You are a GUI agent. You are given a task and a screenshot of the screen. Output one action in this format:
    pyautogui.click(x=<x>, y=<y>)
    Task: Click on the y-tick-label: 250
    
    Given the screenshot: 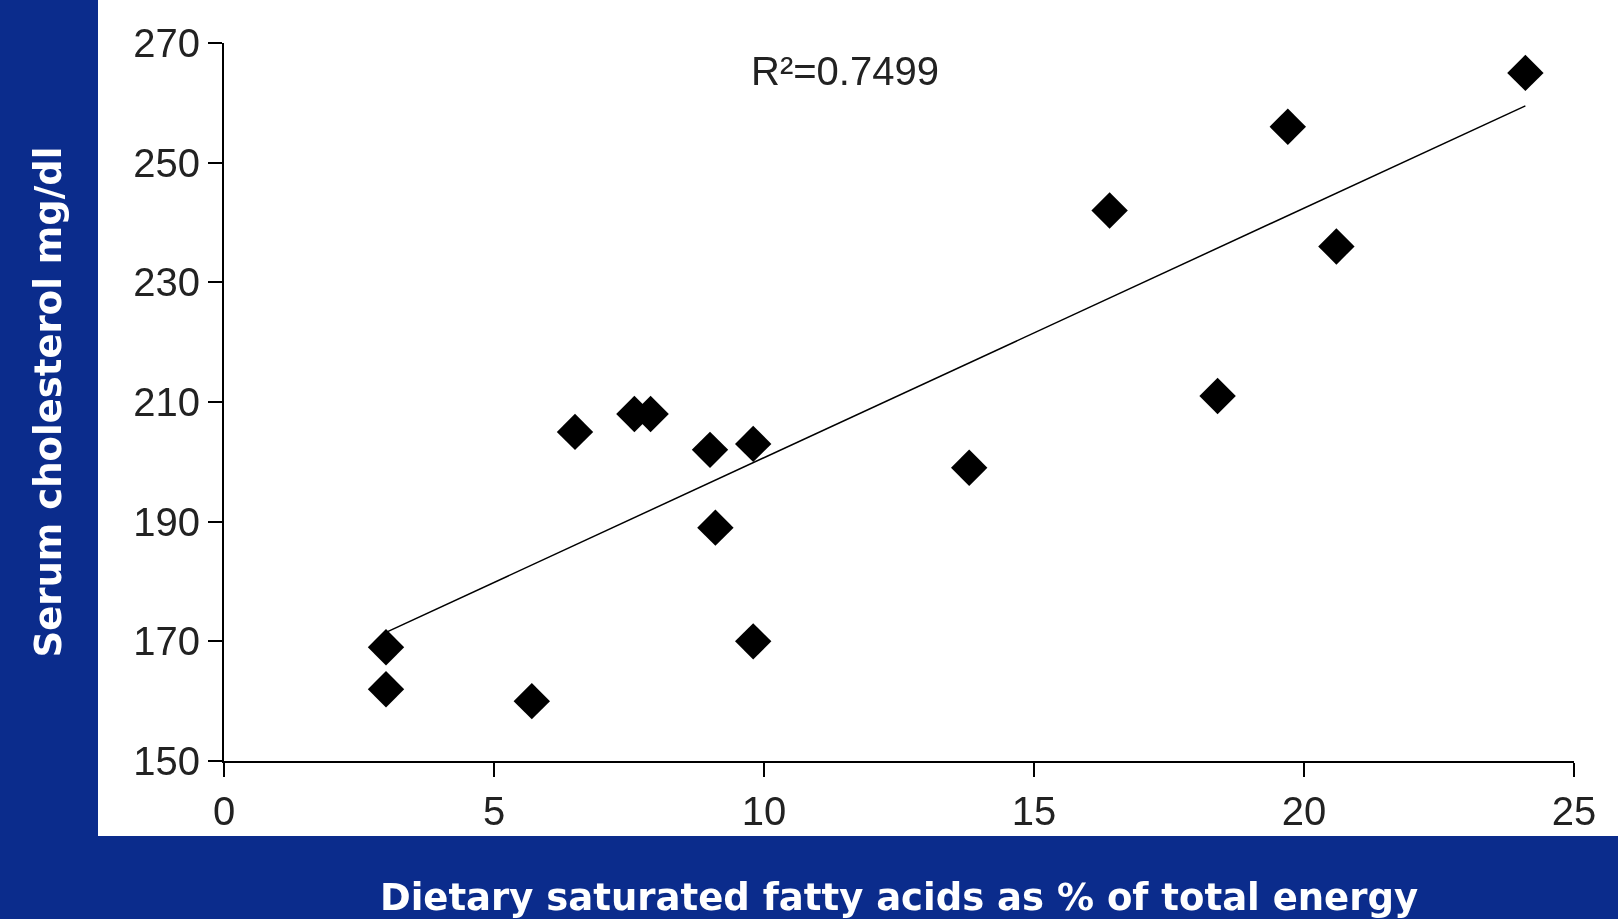 What is the action you would take?
    pyautogui.click(x=166, y=162)
    